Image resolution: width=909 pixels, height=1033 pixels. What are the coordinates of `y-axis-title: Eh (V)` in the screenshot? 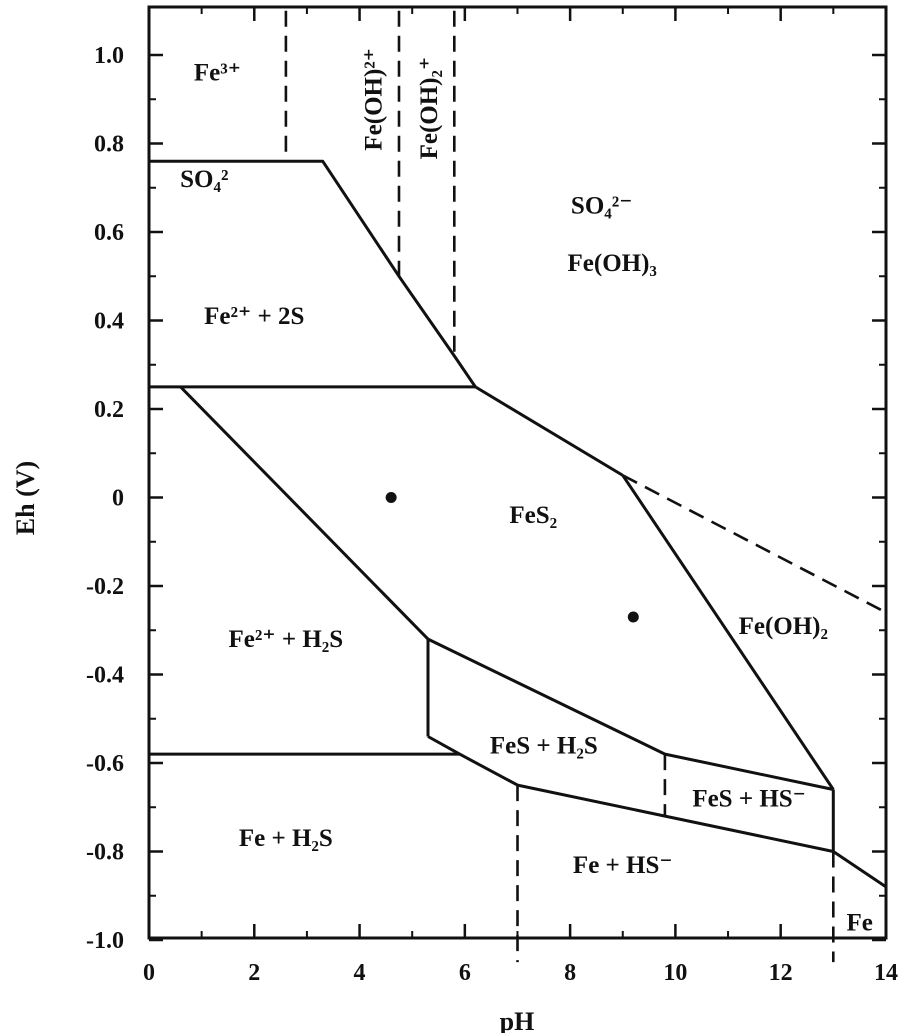 It's located at (25, 498).